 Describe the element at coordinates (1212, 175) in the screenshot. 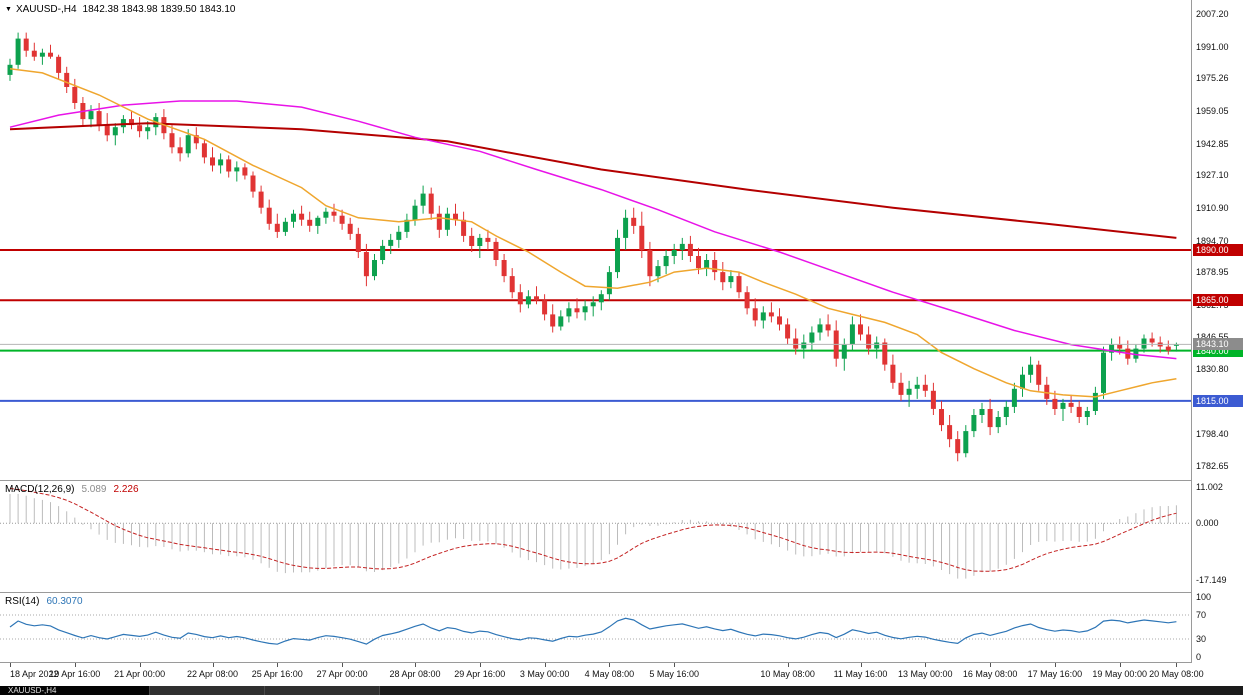

I see `price-axis-label: 1927.10` at that location.